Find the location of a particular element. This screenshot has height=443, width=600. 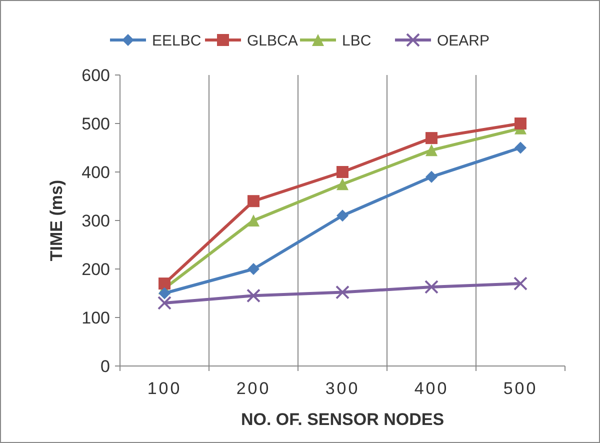

y-axis-title: TIME (ms) is located at coordinates (56, 221).